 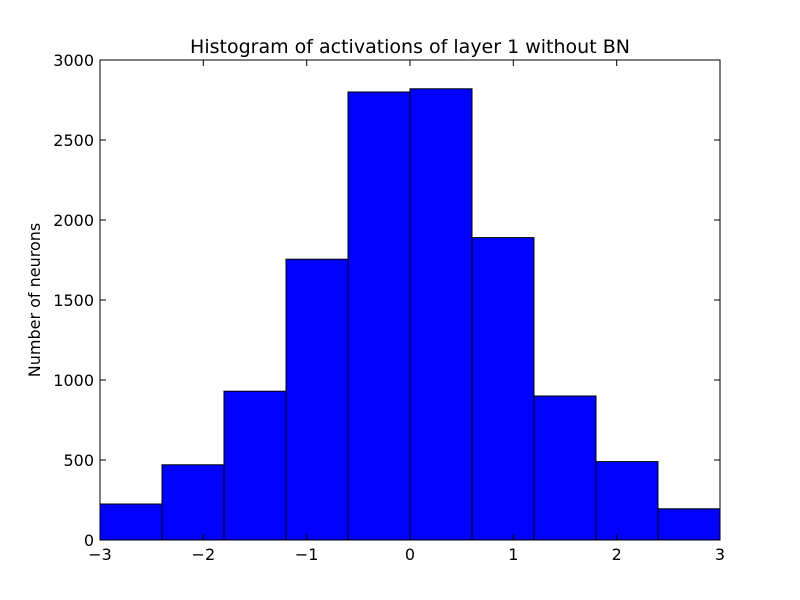 I want to click on x-tick-label: 0, so click(x=410, y=554).